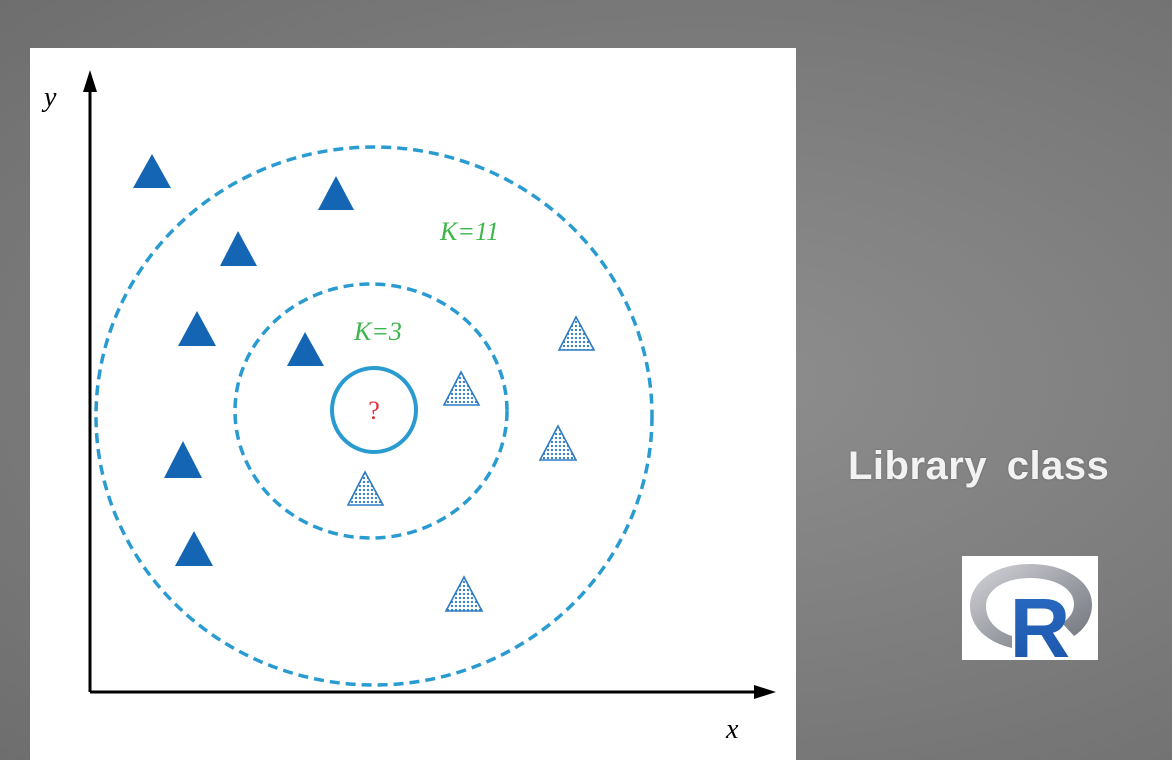 The image size is (1172, 760). Describe the element at coordinates (469, 231) in the screenshot. I see `outer-circle-label: K=11` at that location.